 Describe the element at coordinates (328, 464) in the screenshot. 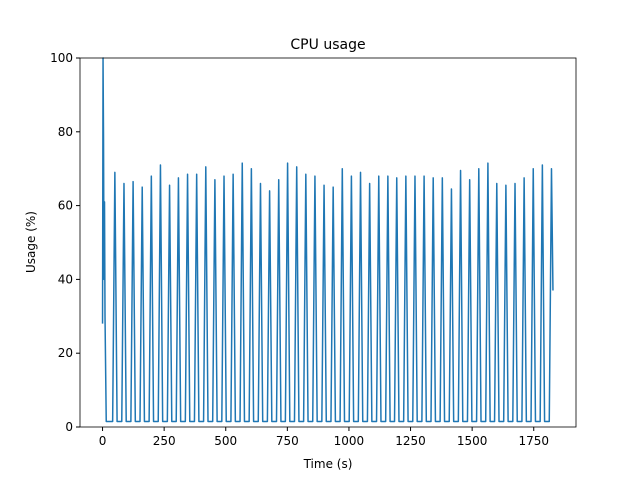

I see `x-axis-label: Time (s)` at that location.